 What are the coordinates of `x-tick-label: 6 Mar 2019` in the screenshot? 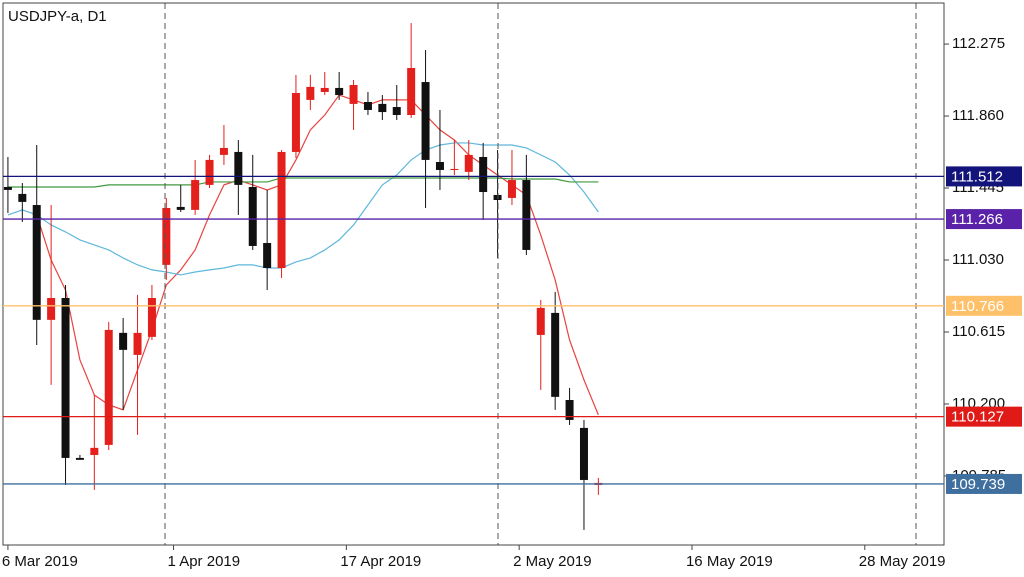 It's located at (40, 561).